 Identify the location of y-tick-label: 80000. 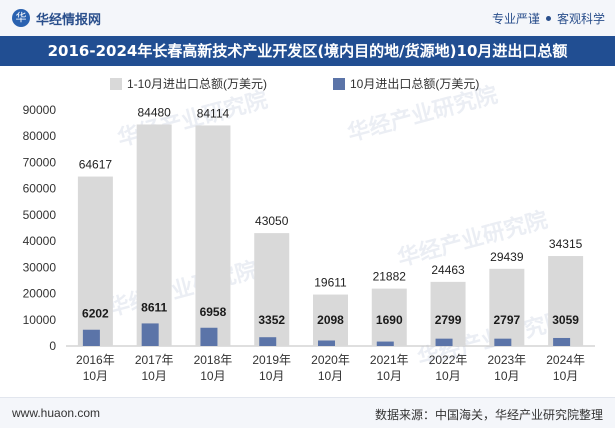
(40, 136).